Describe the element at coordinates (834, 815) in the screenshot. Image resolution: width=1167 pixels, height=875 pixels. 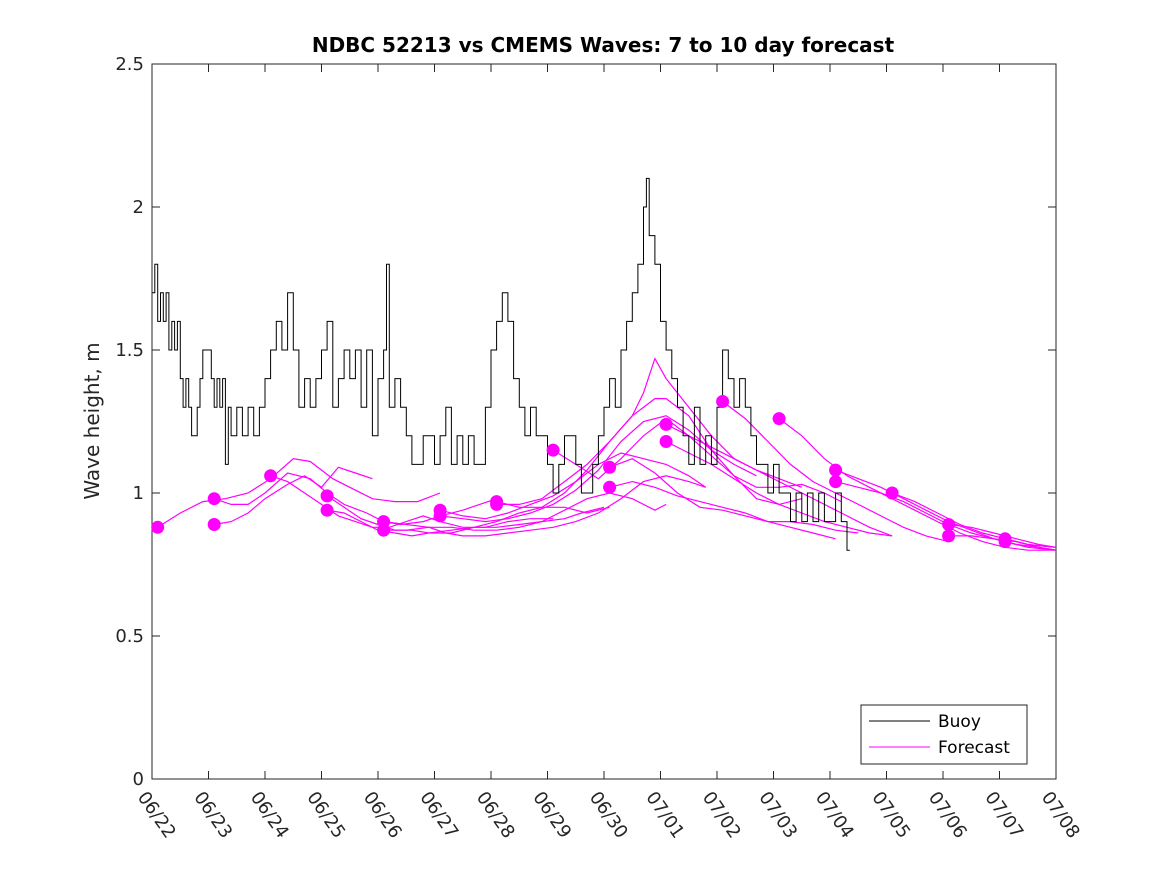
I see `x-tick-label: 07/04` at that location.